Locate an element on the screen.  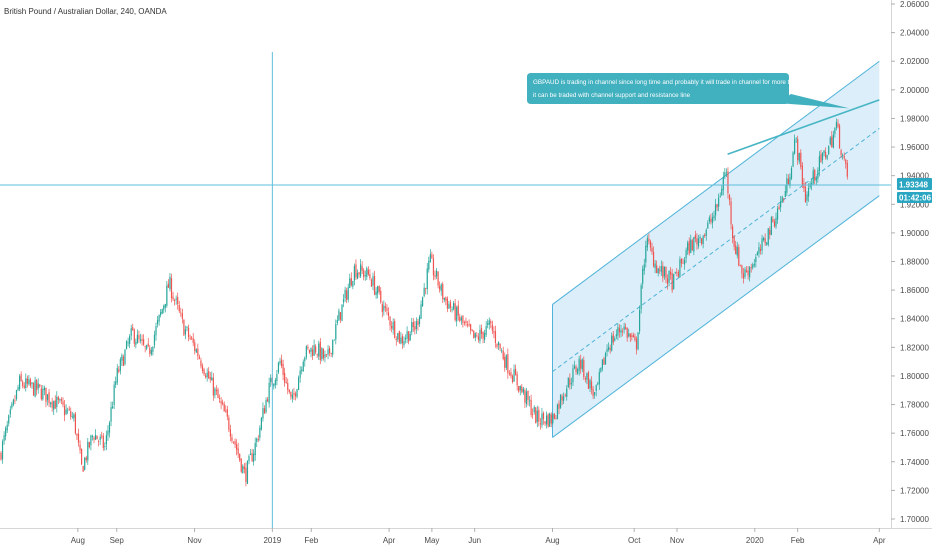
price-tick-label: 1.86000 is located at coordinates (914, 290).